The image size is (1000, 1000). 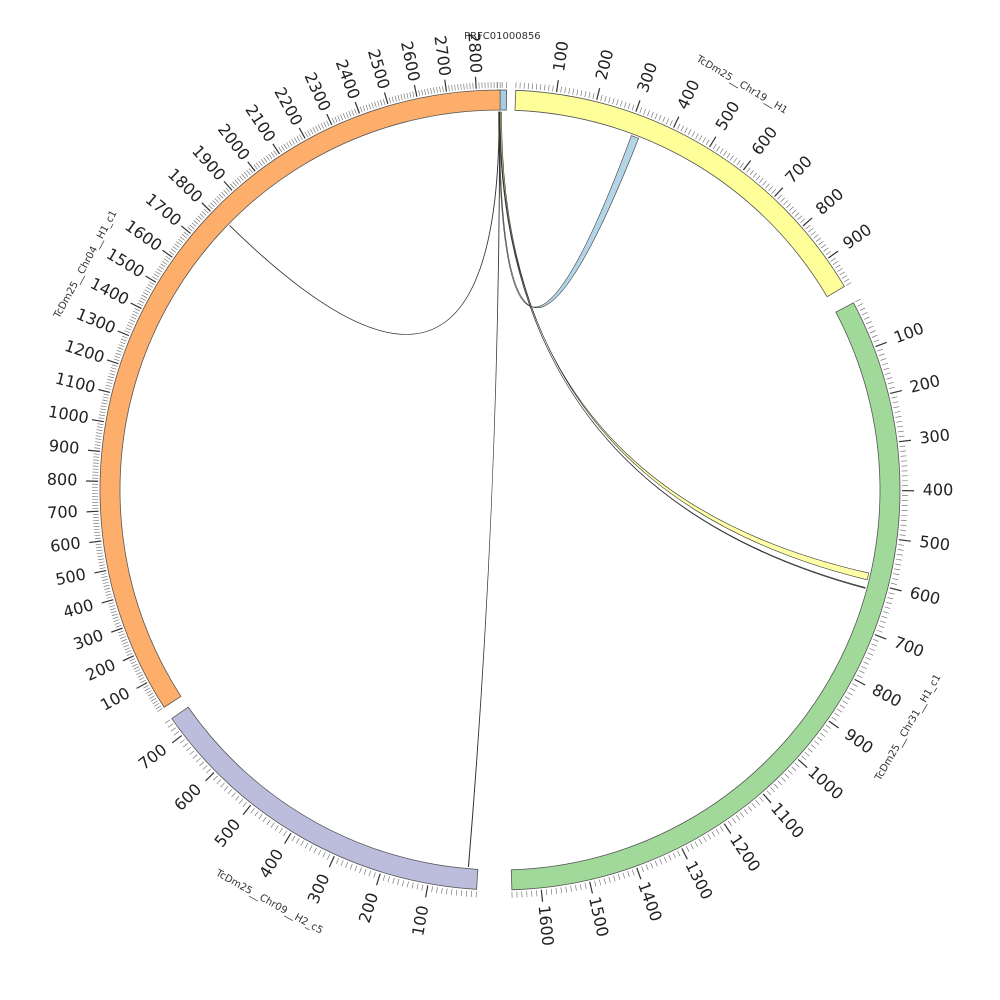 What do you see at coordinates (348, 79) in the screenshot?
I see `tick-label: 2400` at bounding box center [348, 79].